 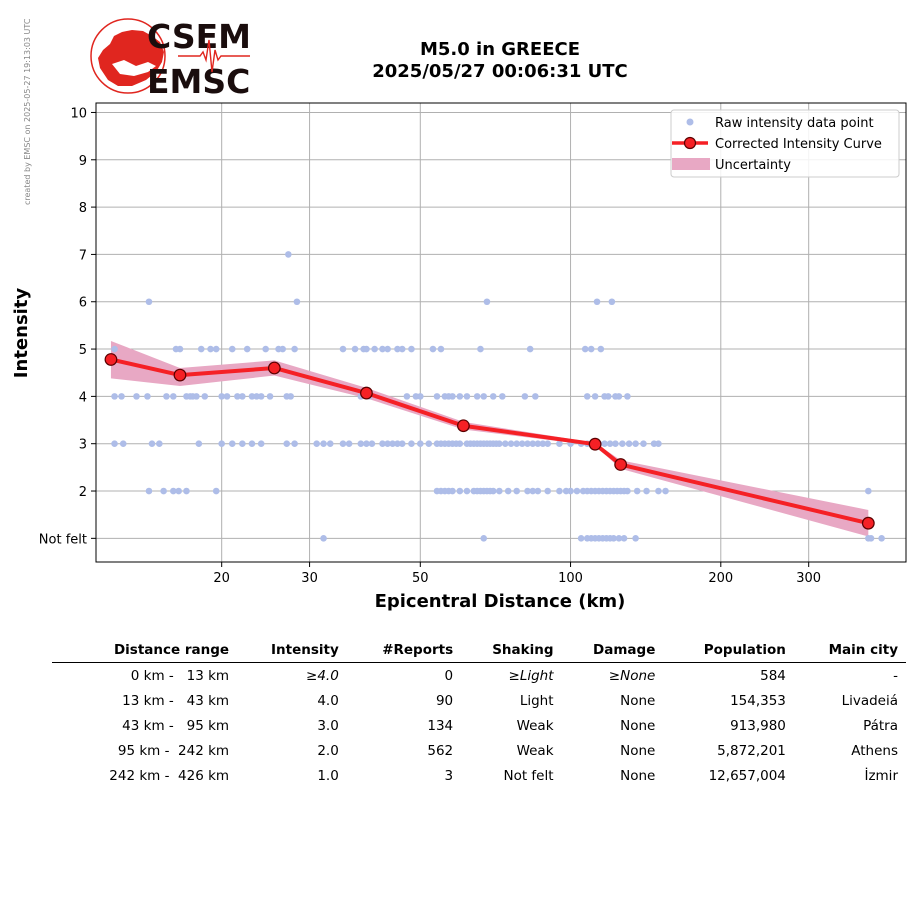 What do you see at coordinates (449, 775) in the screenshot?
I see `table-cell: 3` at bounding box center [449, 775].